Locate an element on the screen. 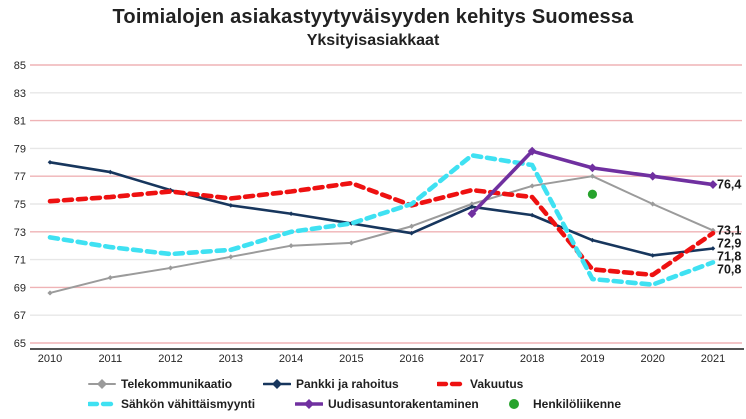 The image size is (746, 419). axis-label: 73 is located at coordinates (20, 233).